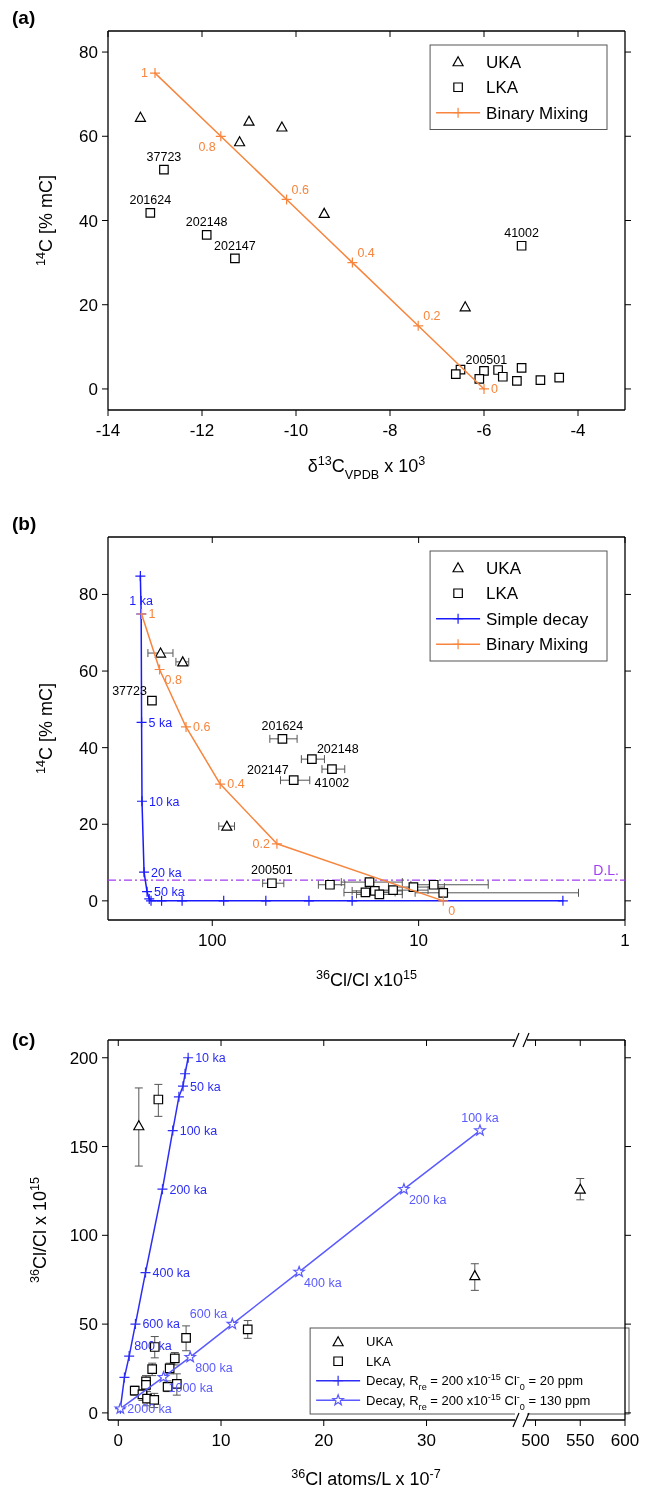 Image resolution: width=660 pixels, height=1492 pixels. I want to click on annotation: 2000 ka, so click(149, 1409).